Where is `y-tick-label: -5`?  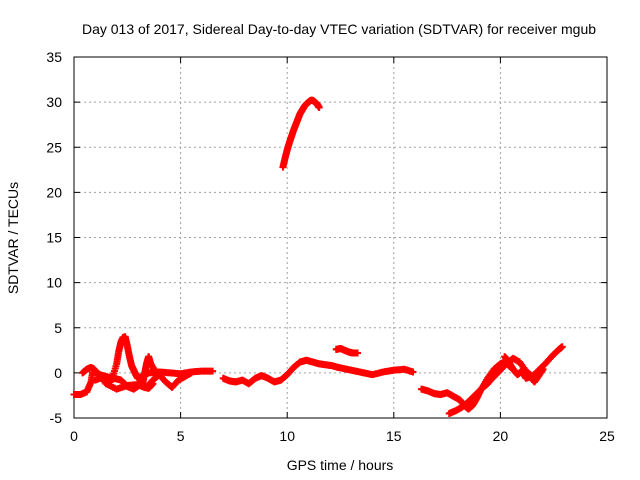
y-tick-label: -5 is located at coordinates (56, 418).